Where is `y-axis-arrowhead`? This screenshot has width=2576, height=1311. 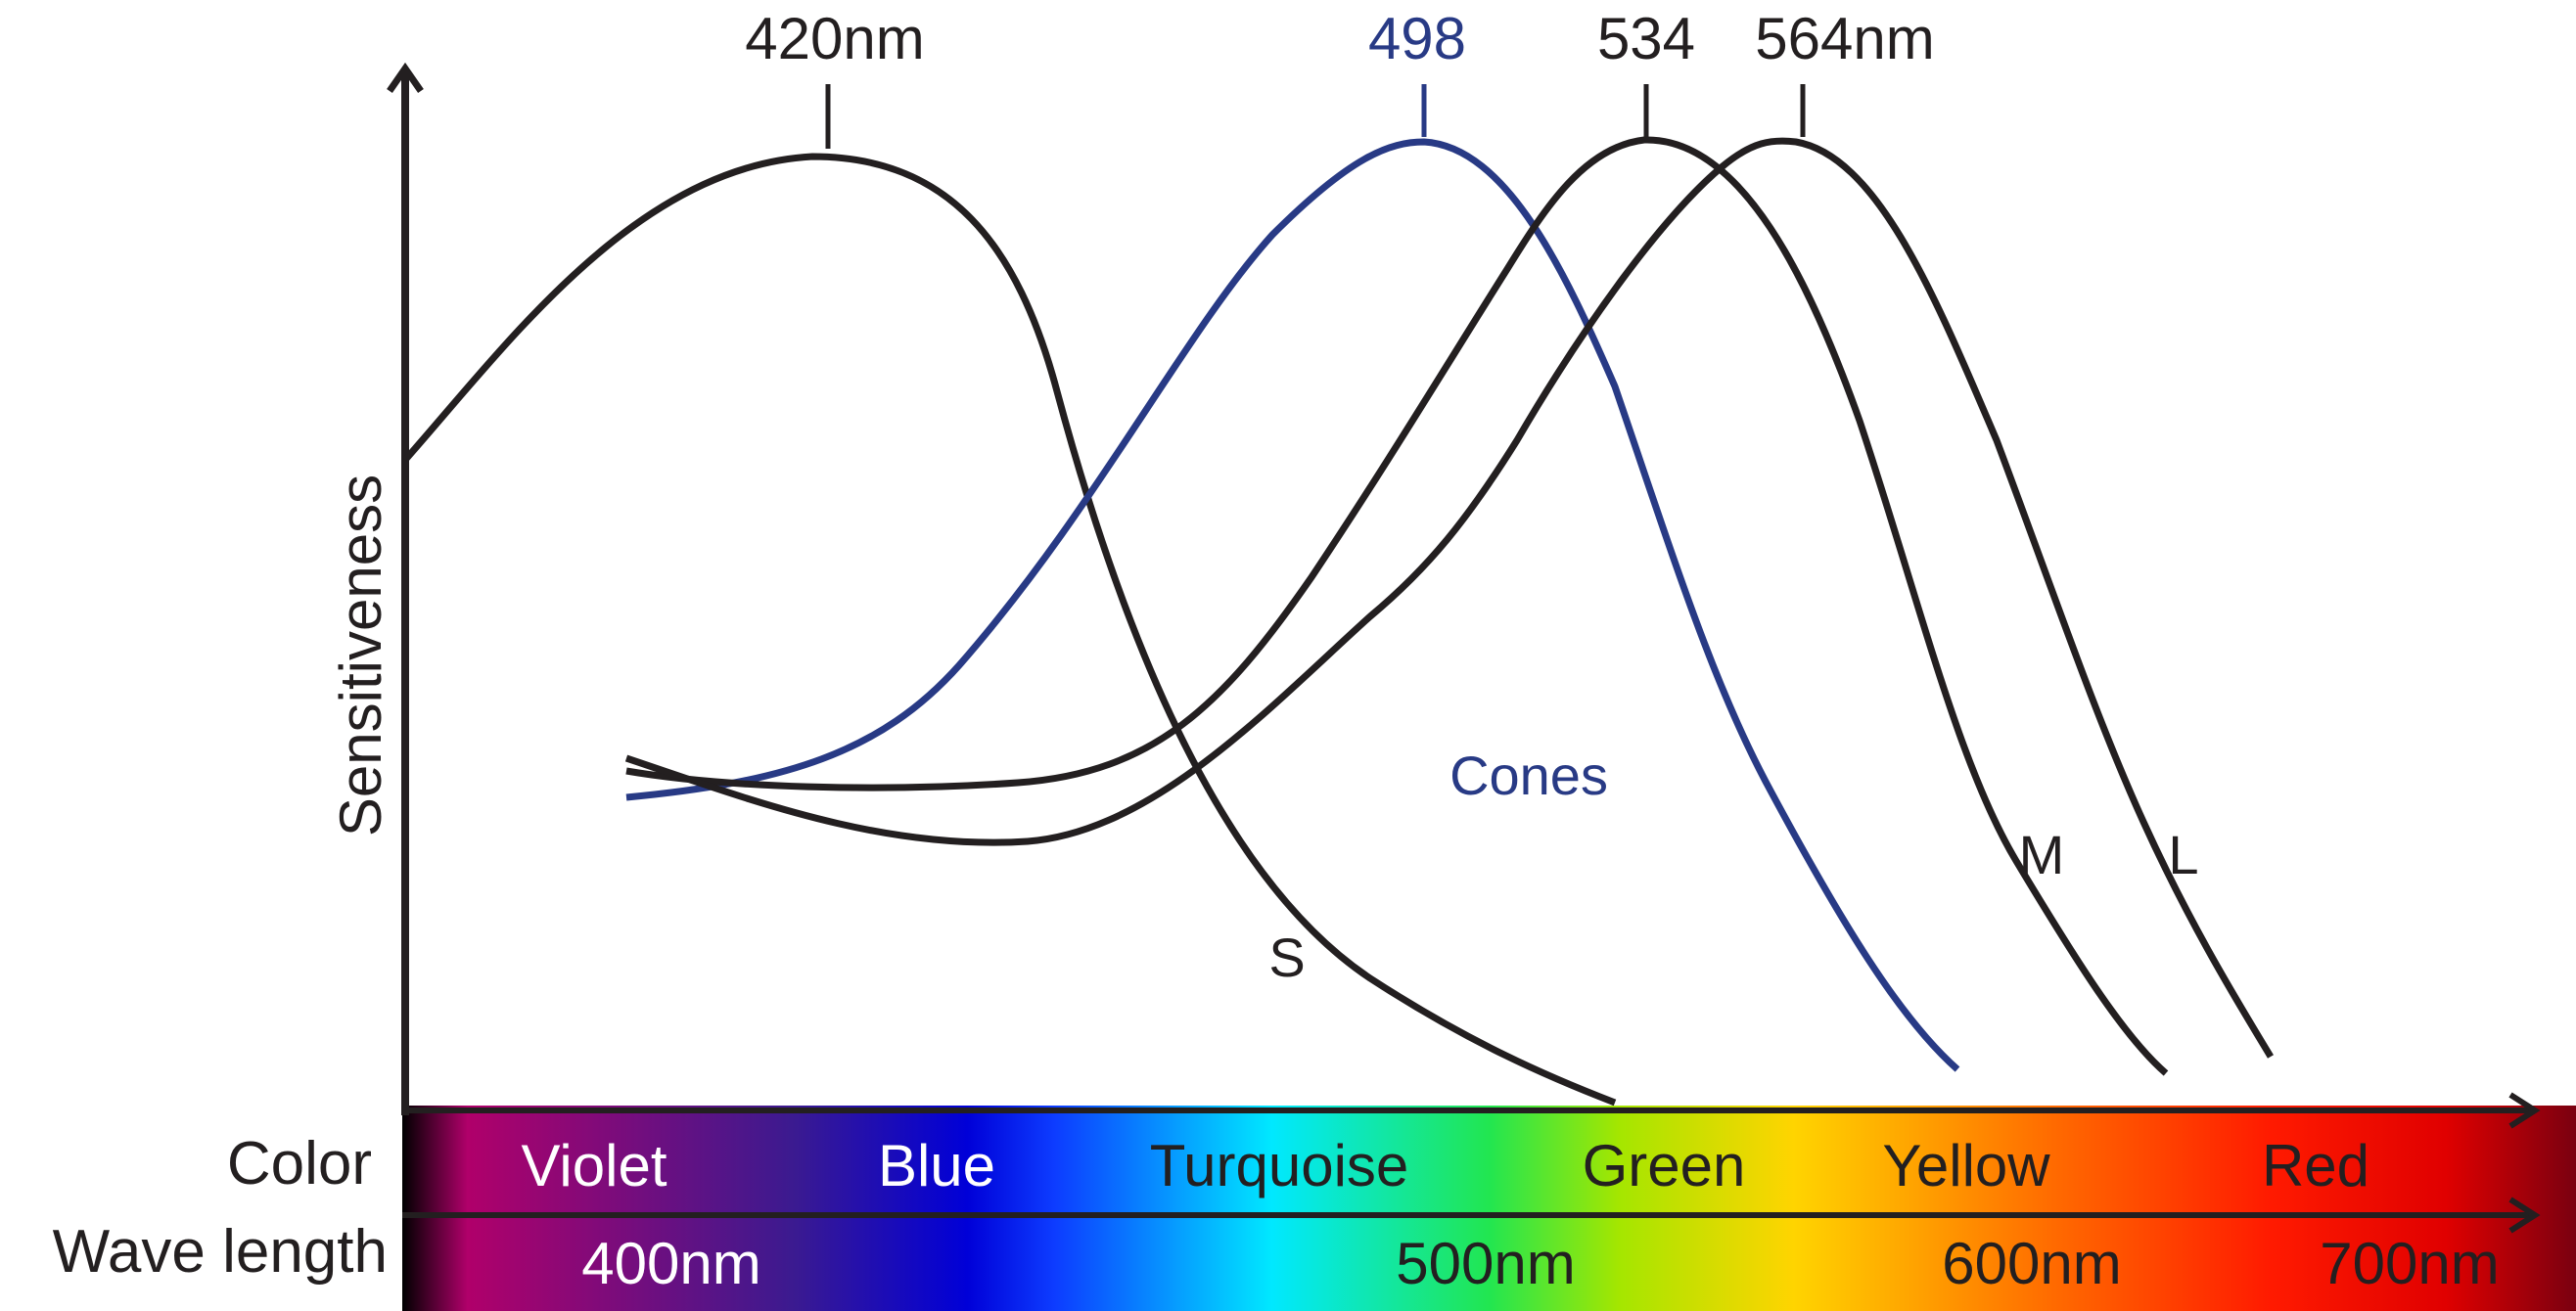
y-axis-arrowhead is located at coordinates (405, 77).